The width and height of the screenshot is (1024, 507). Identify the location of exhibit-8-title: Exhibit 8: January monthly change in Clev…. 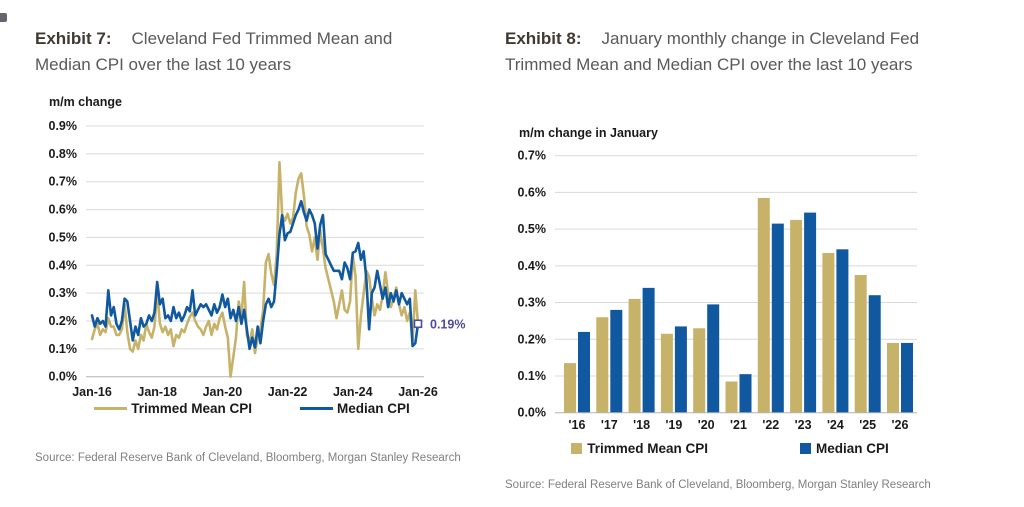
(731, 51).